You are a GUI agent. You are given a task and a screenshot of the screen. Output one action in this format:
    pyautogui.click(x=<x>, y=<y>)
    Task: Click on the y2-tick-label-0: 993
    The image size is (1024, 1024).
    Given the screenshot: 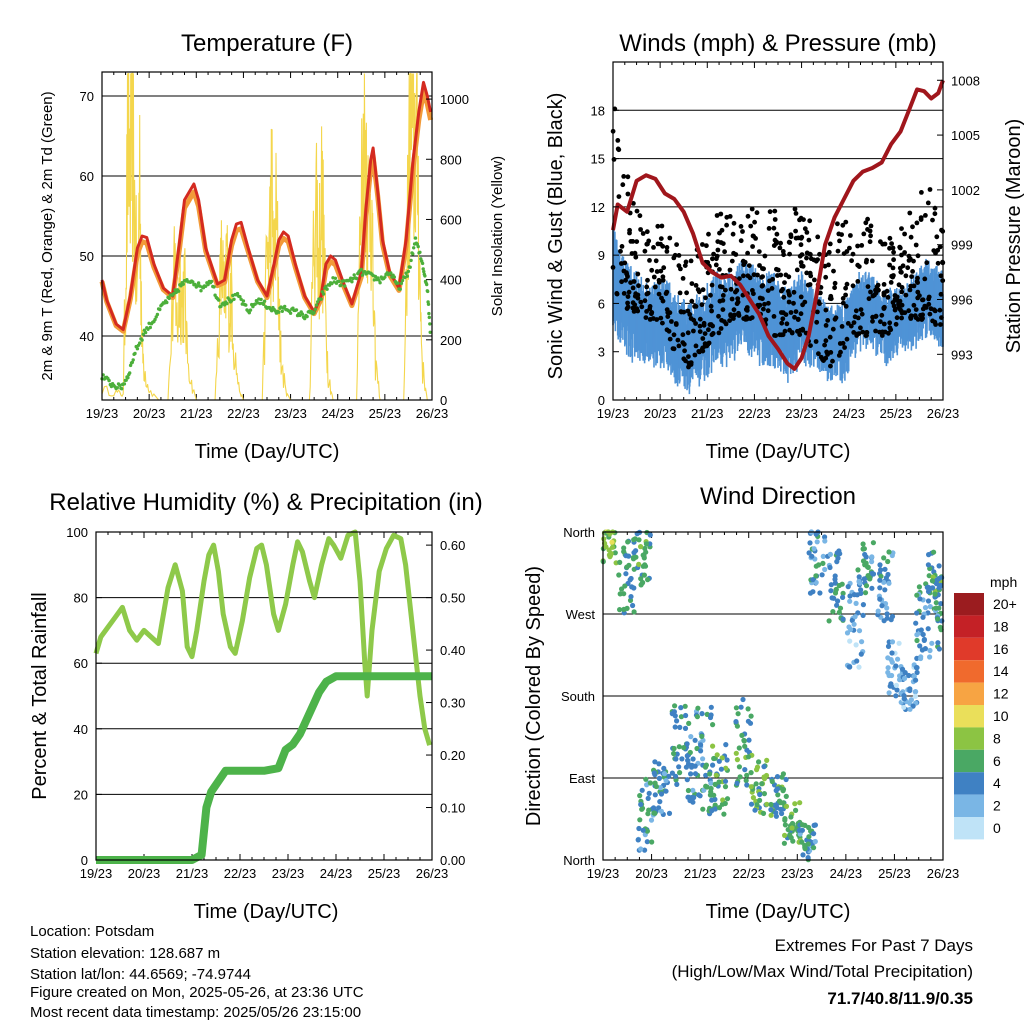 What is the action you would take?
    pyautogui.click(x=962, y=354)
    